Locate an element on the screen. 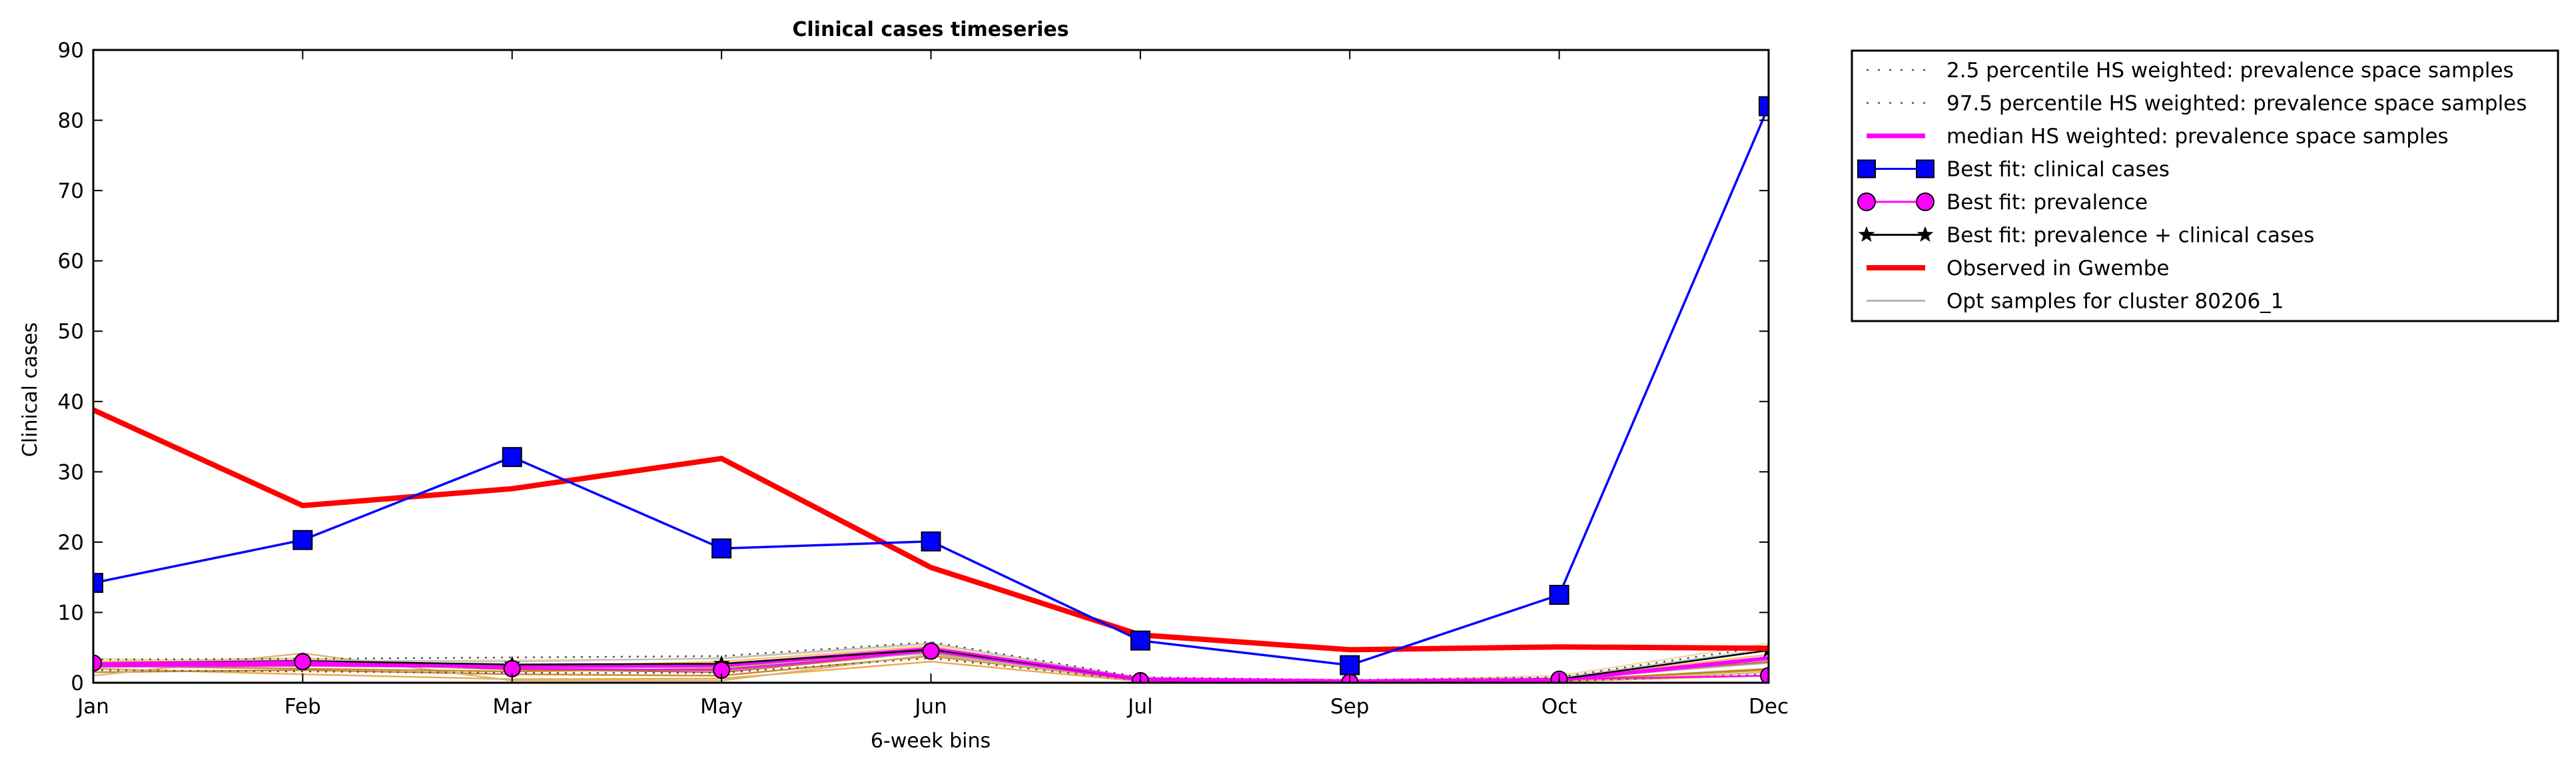 This screenshot has height=772, width=2576. legend-entry: Best fit: prevalence + clinical cases is located at coordinates (2086, 236).